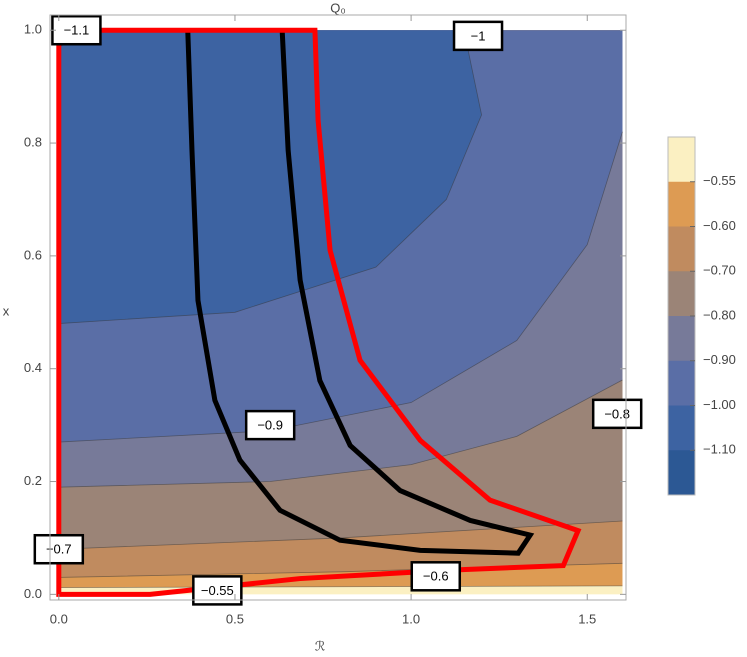  What do you see at coordinates (719, 404) in the screenshot?
I see `colorbar-tick-label: −1.00` at bounding box center [719, 404].